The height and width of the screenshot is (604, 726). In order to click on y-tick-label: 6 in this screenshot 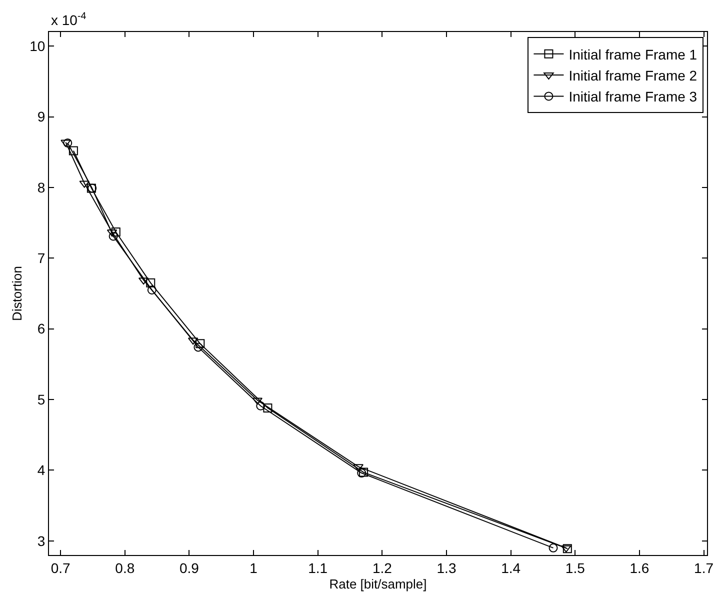, I will do `click(41, 328)`.